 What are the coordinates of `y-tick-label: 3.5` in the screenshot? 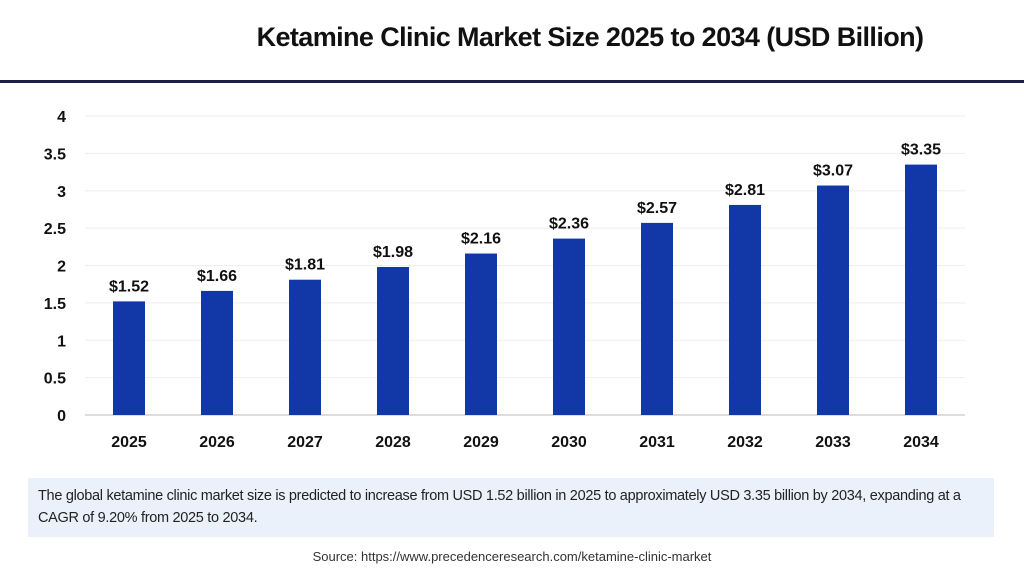 It's located at (55, 154).